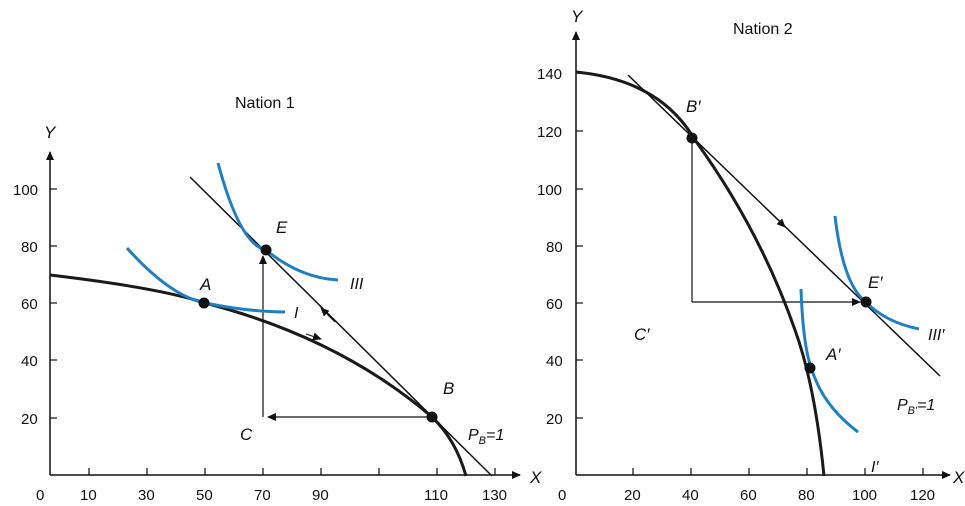  I want to click on x-tick-label: 70, so click(262, 495).